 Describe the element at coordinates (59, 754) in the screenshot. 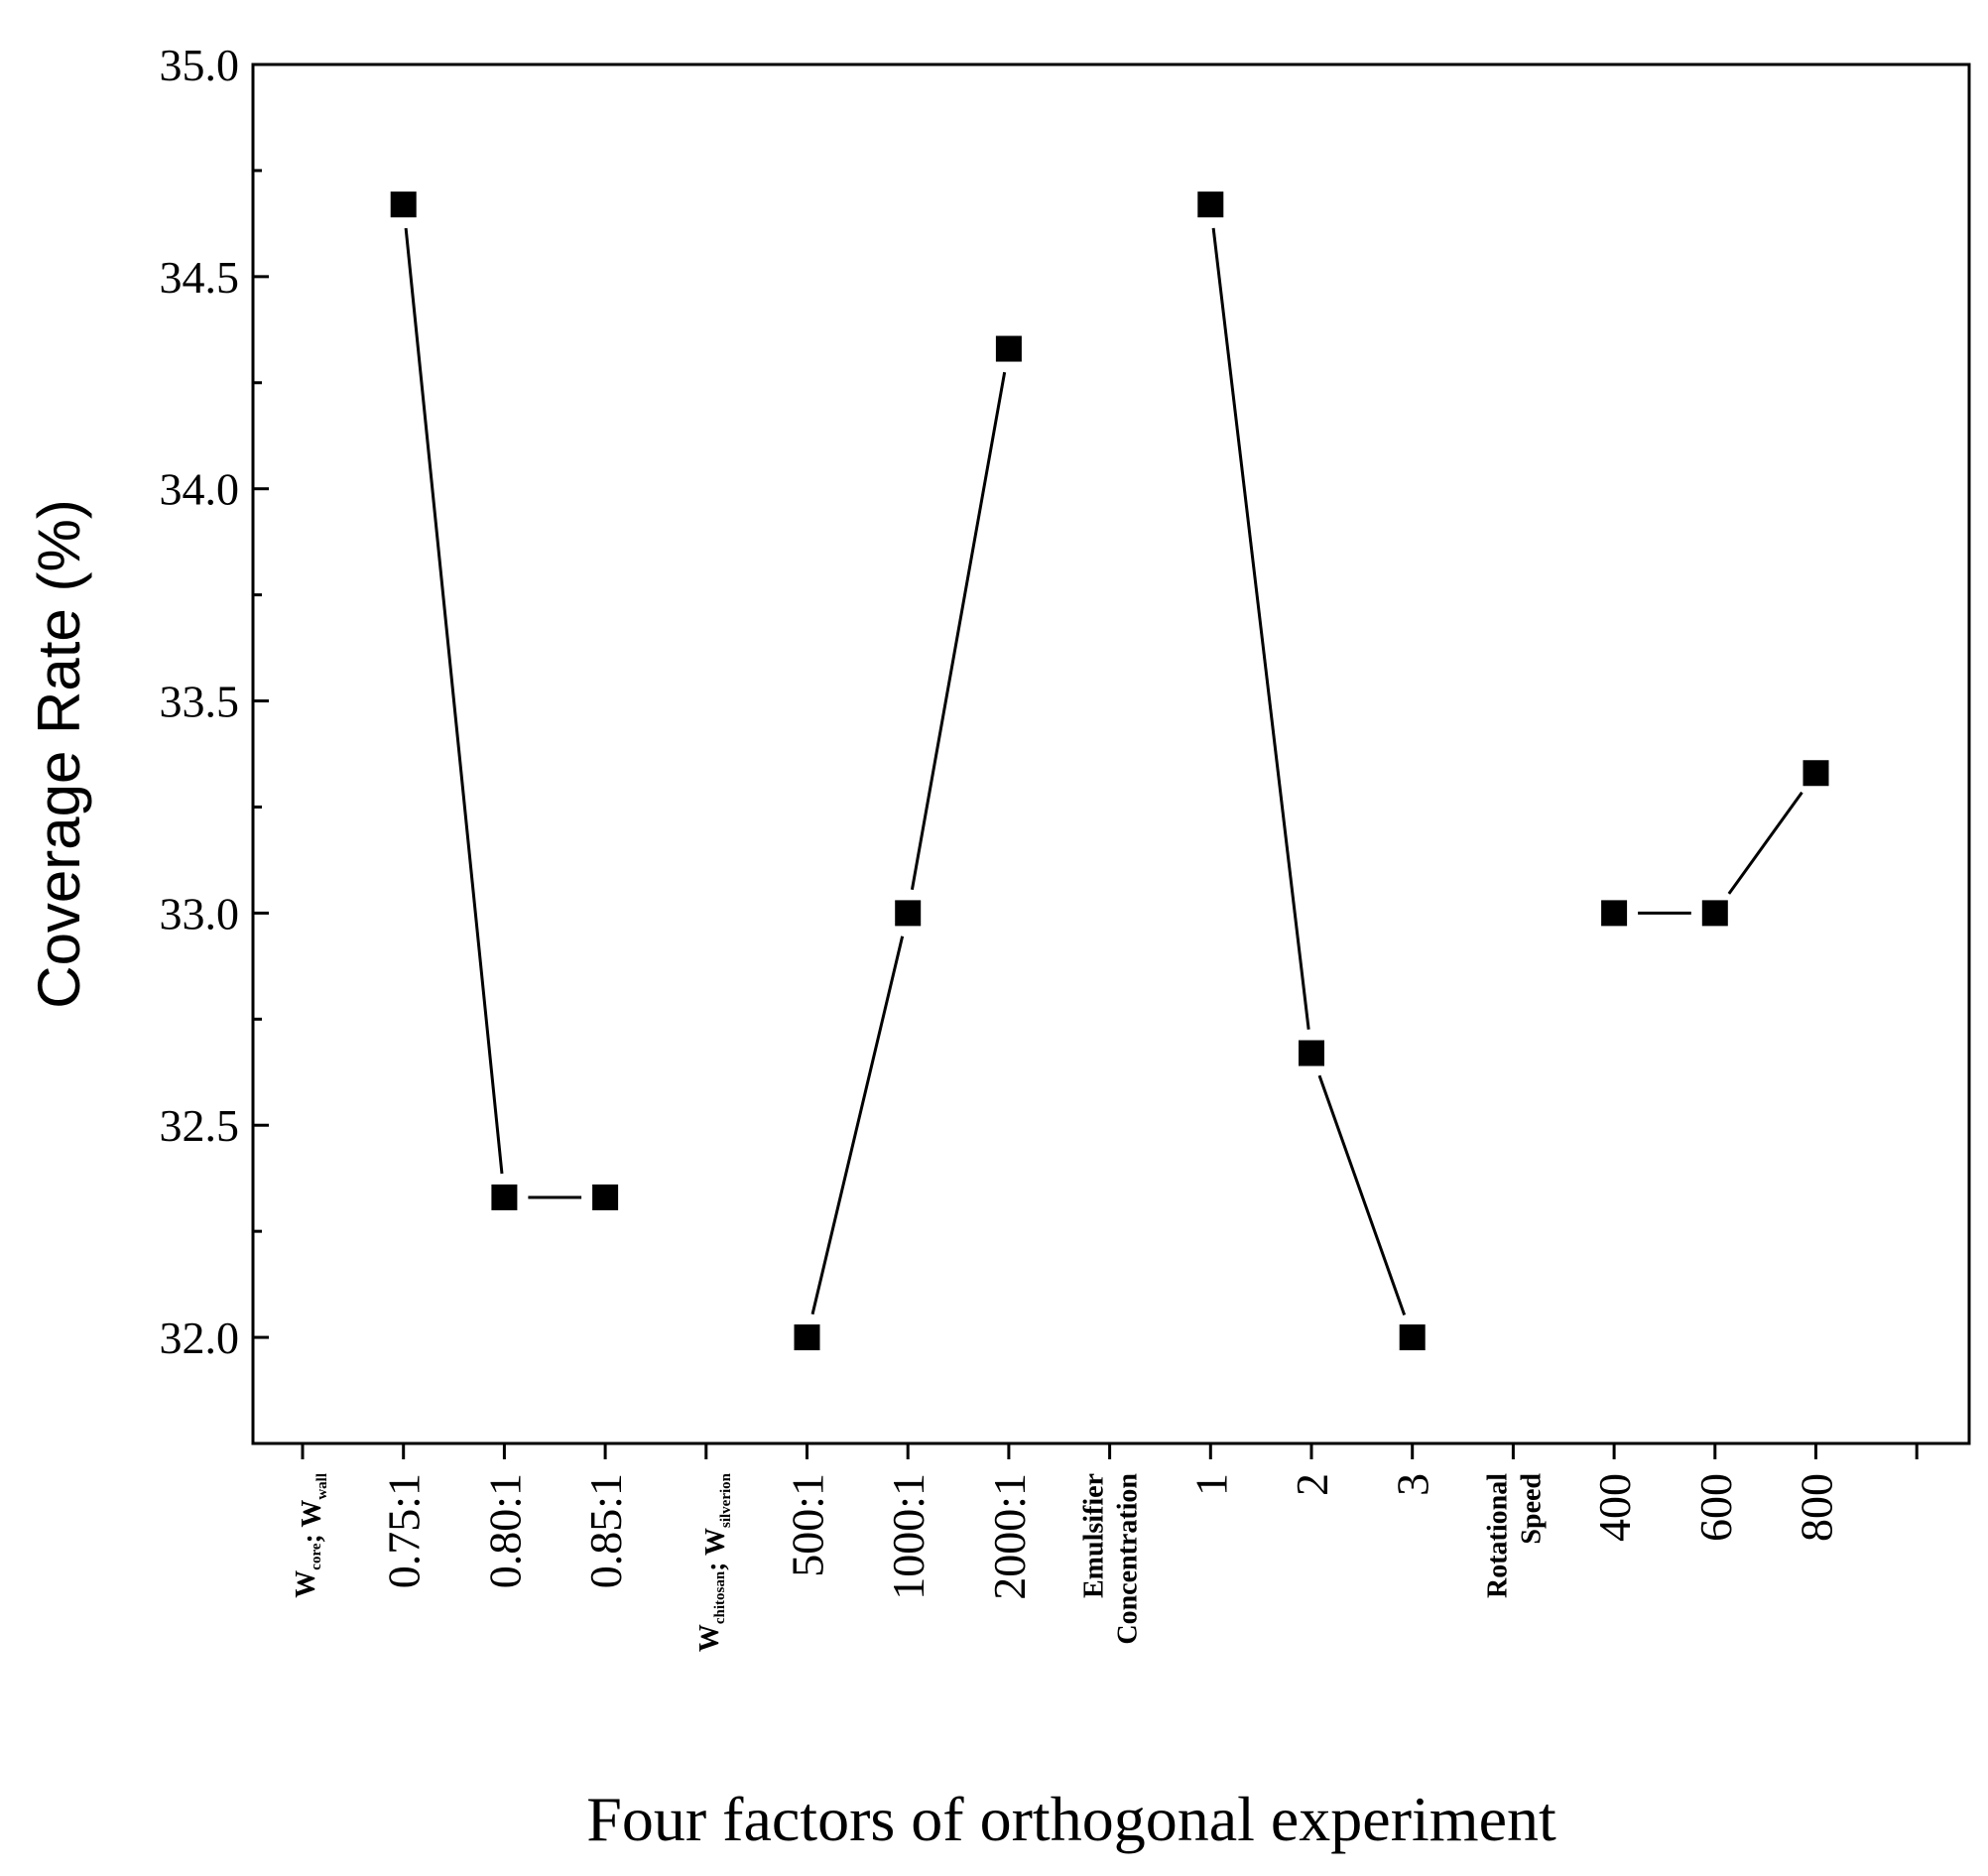

I see `y-axis-title: Coverage Rate (%)` at that location.